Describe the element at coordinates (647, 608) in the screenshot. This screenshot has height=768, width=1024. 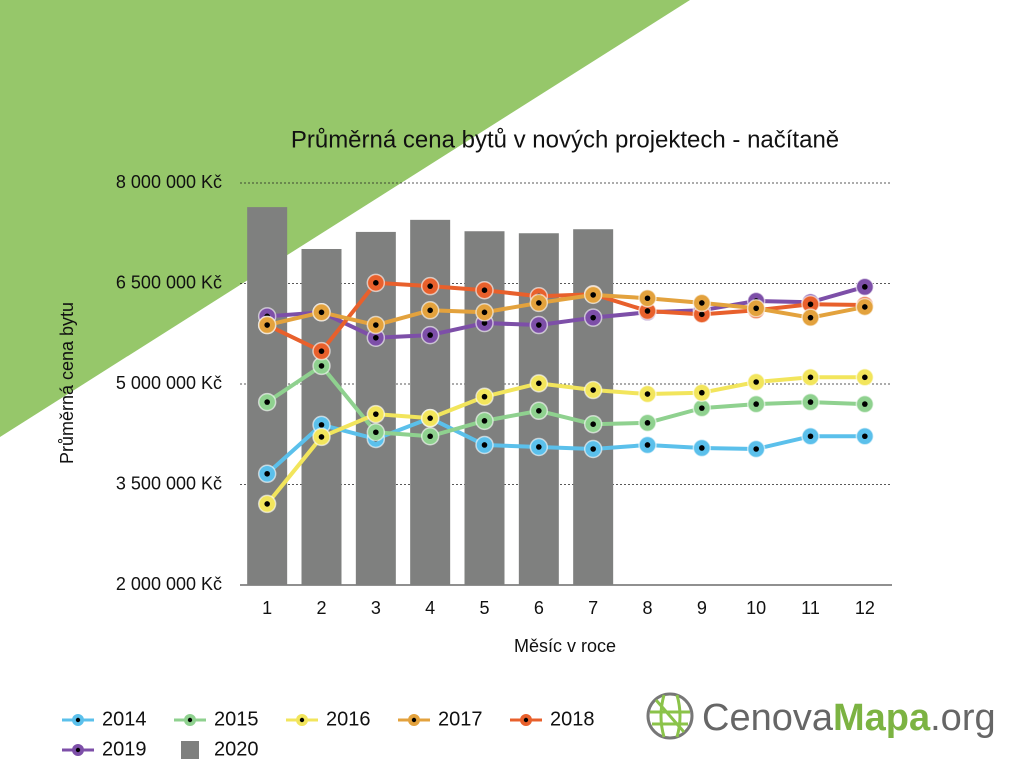
I see `x-tick-label: 8` at that location.